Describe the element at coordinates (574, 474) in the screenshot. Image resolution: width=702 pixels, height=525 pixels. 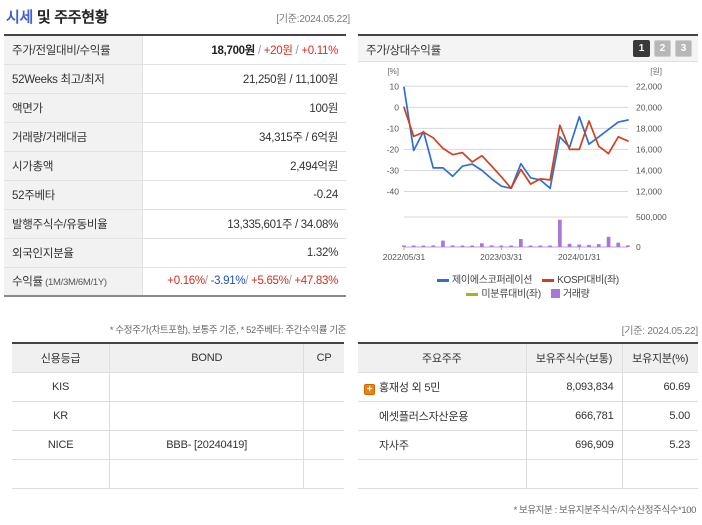
I see `cell-shares` at that location.